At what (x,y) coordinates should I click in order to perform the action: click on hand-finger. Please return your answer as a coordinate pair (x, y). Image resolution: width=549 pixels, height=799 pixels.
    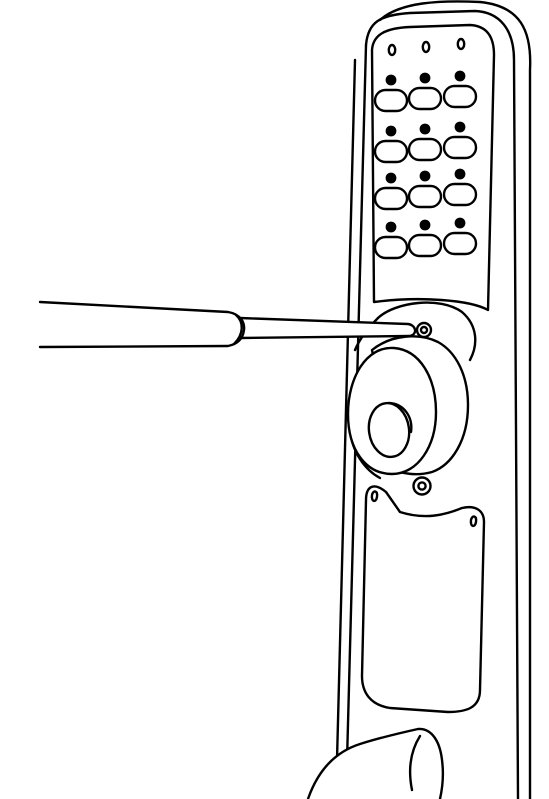
    Looking at the image, I should click on (415, 763).